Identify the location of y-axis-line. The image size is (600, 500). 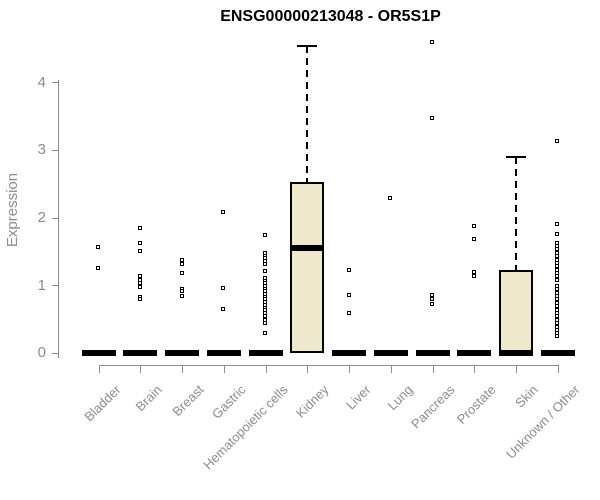
(58, 219).